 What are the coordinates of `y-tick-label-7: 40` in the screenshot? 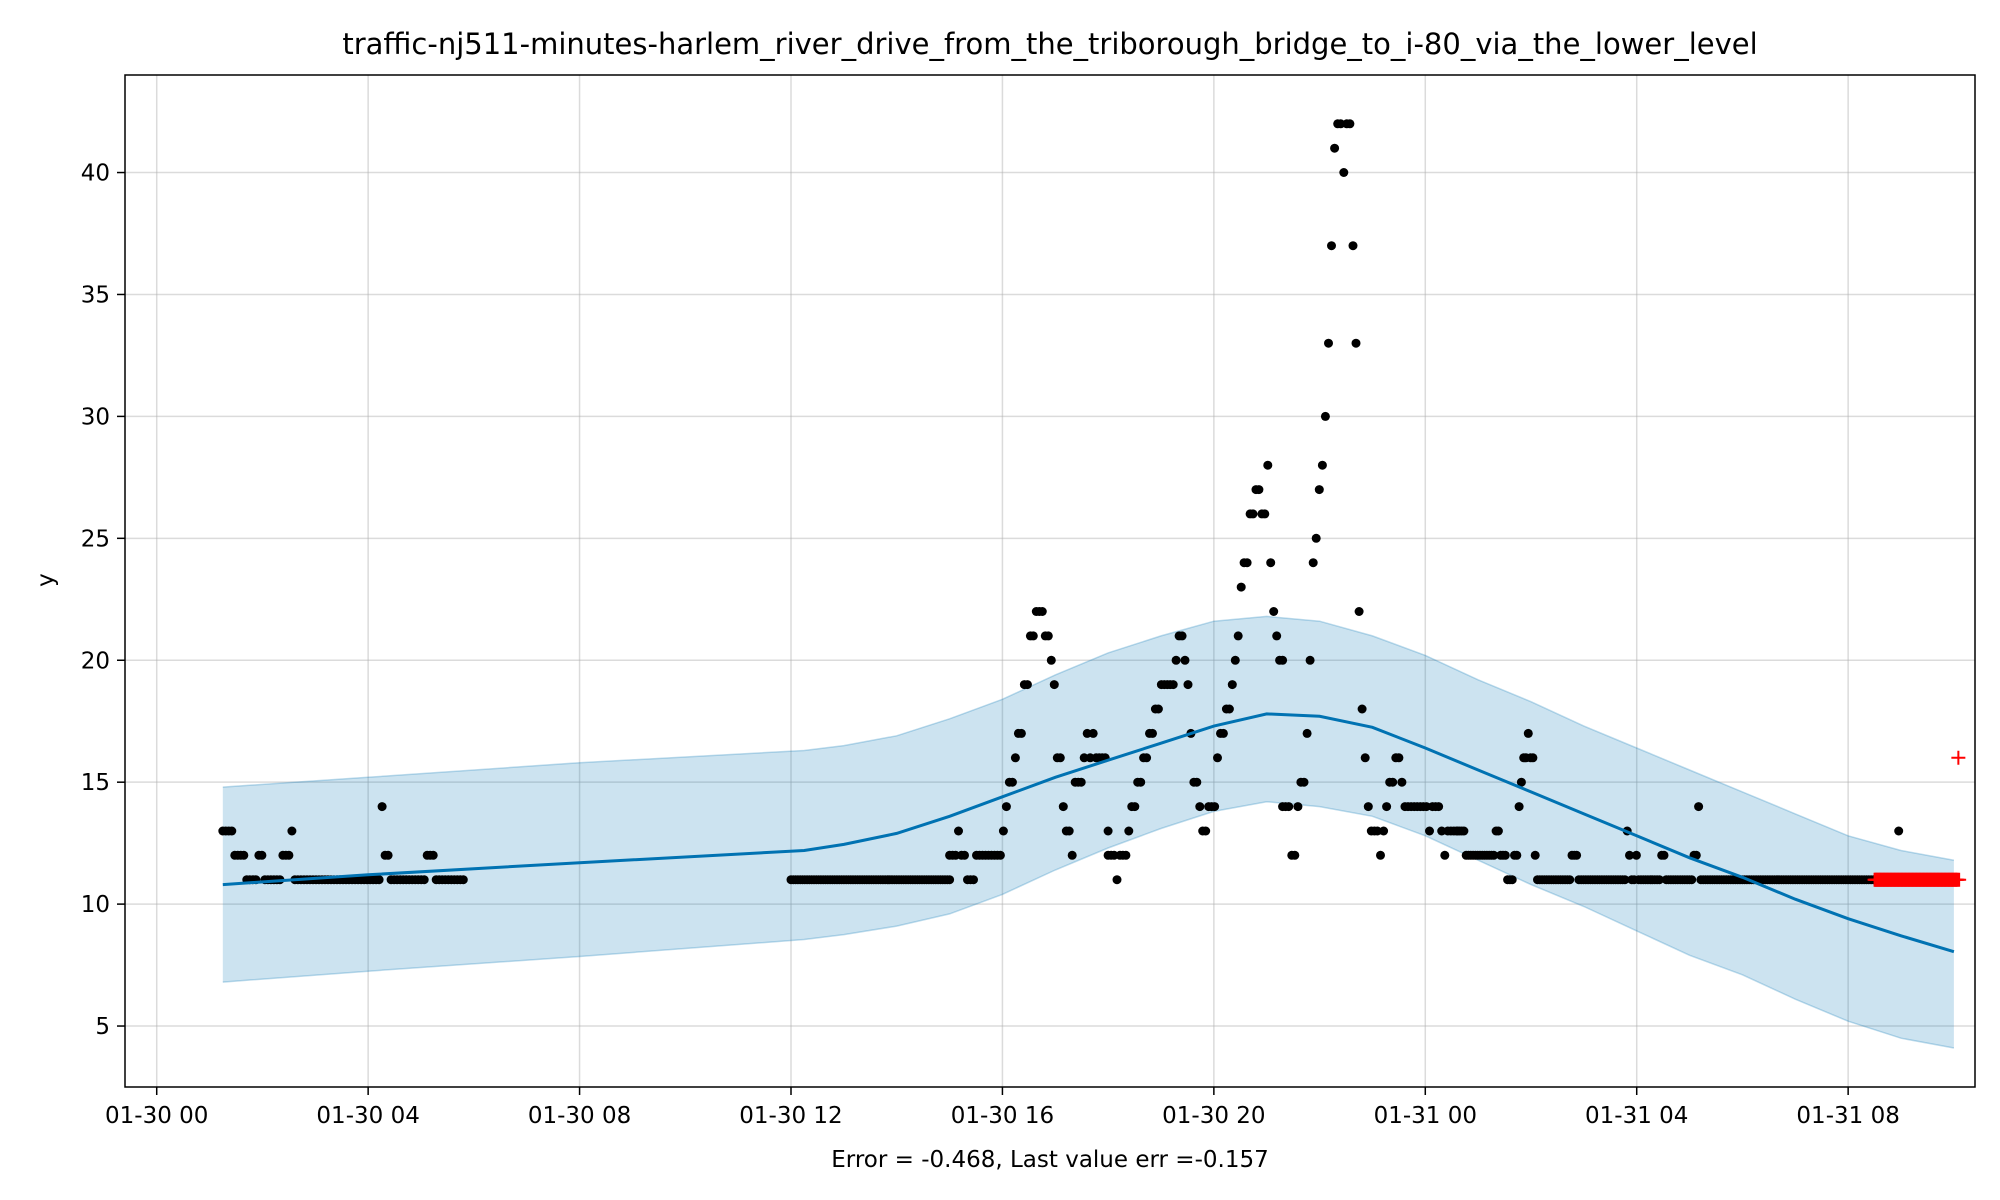 It's located at (95, 174).